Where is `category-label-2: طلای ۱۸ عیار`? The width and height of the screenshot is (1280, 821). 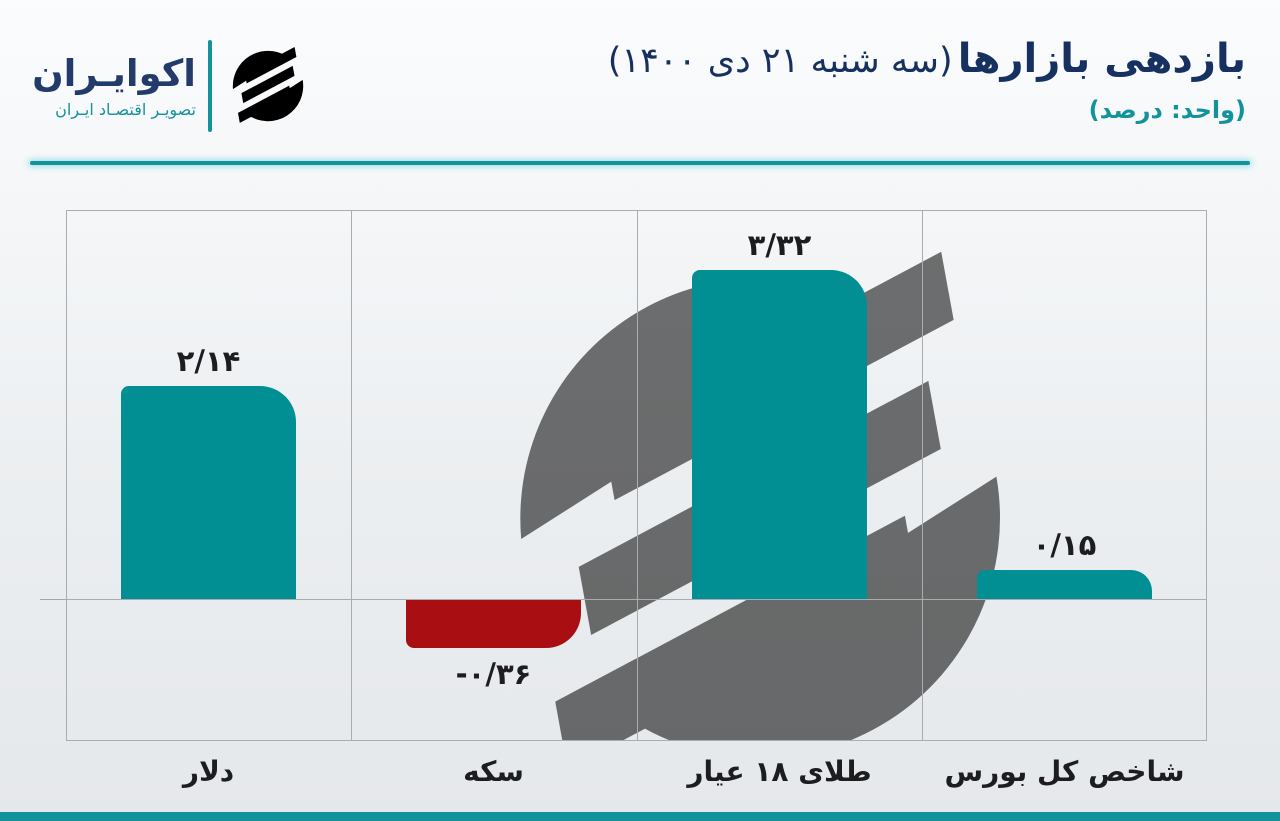
category-label-2: طلای ۱۸ عیار is located at coordinates (779, 771).